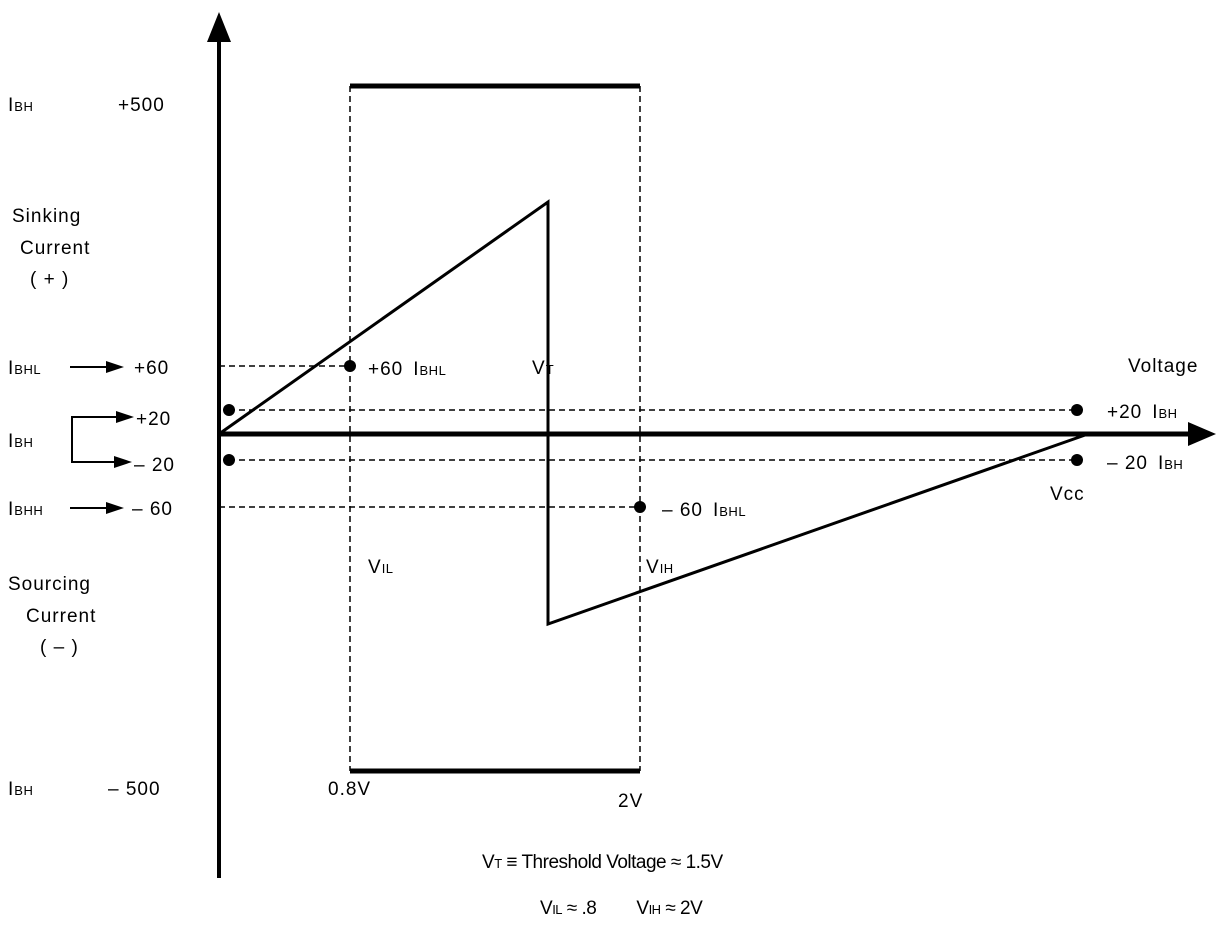 The width and height of the screenshot is (1216, 942). What do you see at coordinates (1145, 463) in the screenshot?
I see `point-minus20-label: – 20 IBH` at bounding box center [1145, 463].